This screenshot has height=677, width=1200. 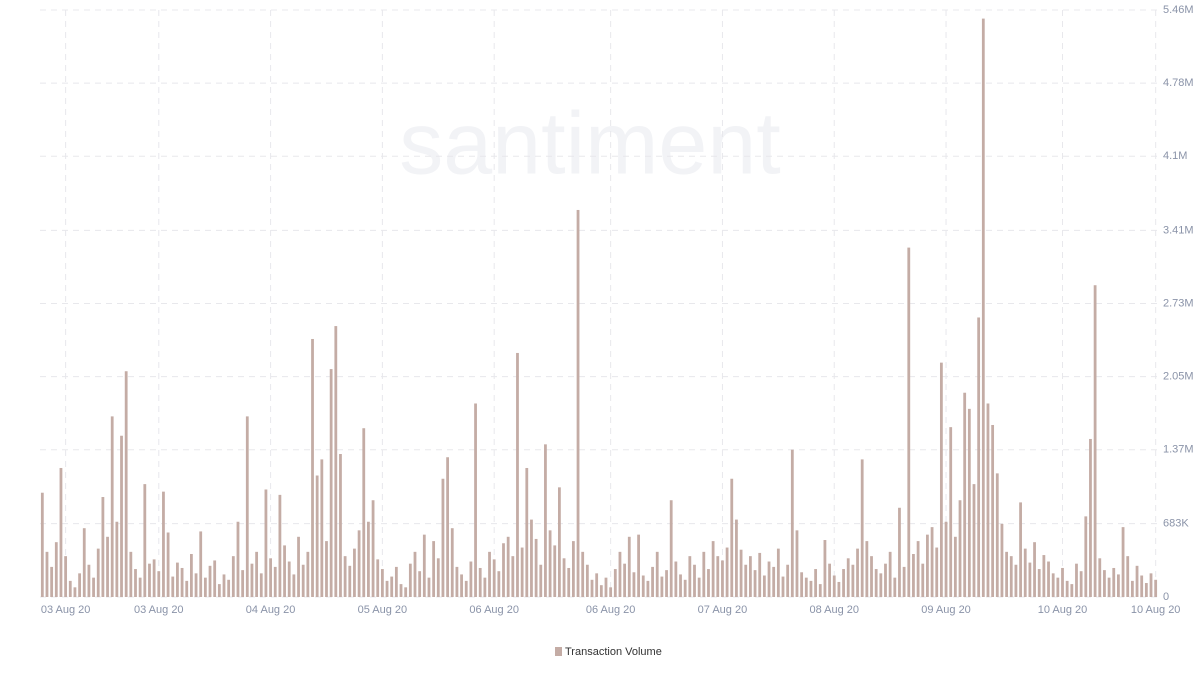 I want to click on watermark: santiment, so click(x=590, y=142).